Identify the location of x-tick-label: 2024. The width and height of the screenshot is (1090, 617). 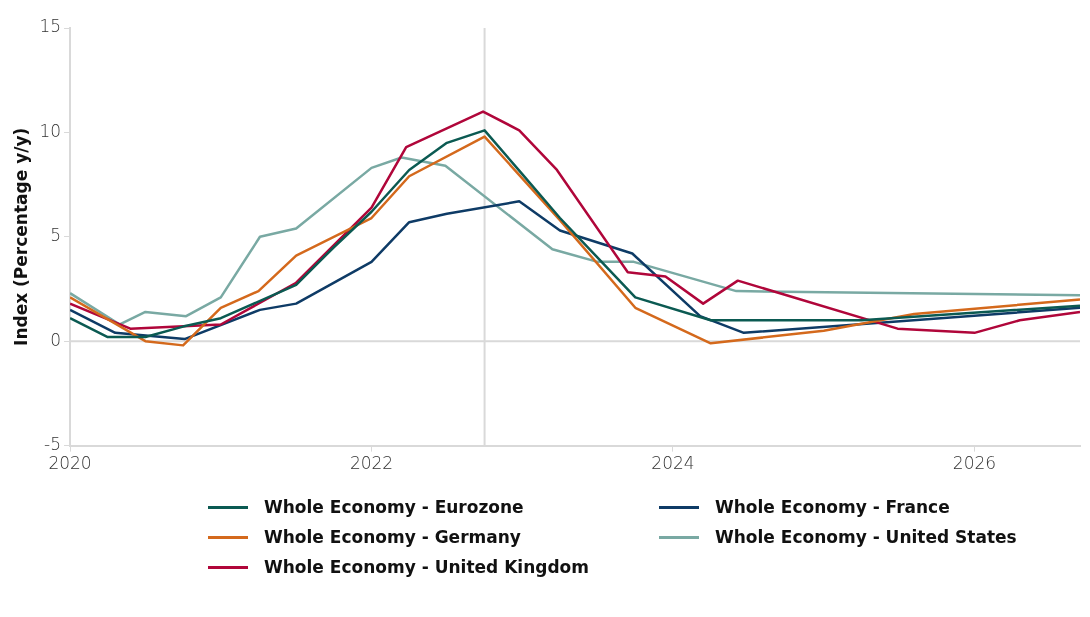
(673, 463).